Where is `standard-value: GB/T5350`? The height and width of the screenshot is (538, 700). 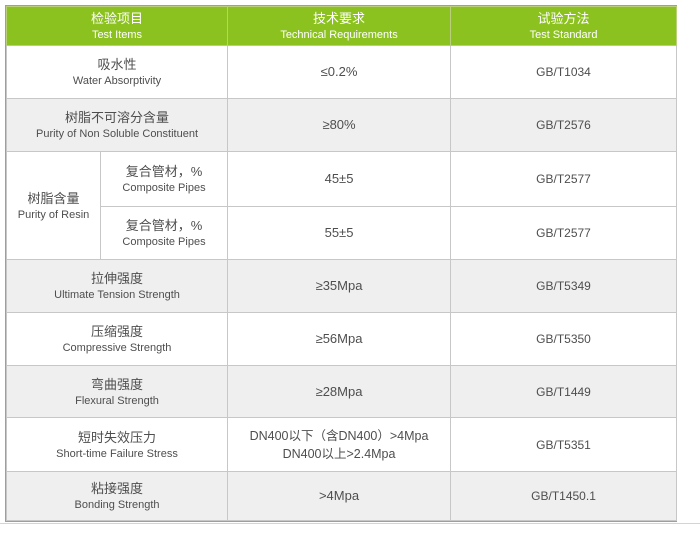 standard-value: GB/T5350 is located at coordinates (563, 339).